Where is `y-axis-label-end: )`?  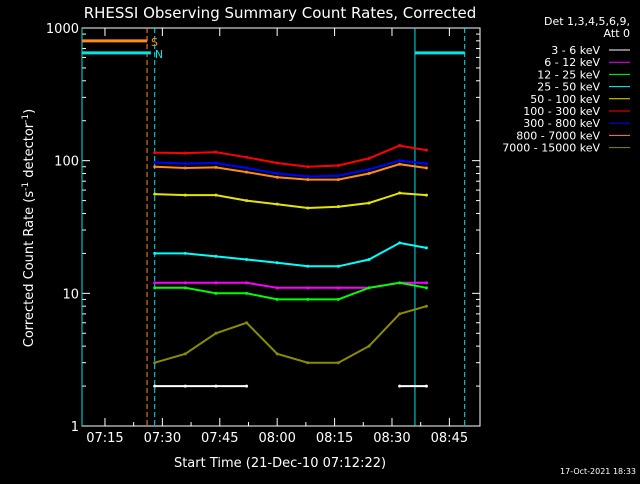 y-axis-label-end: ) is located at coordinates (29, 111).